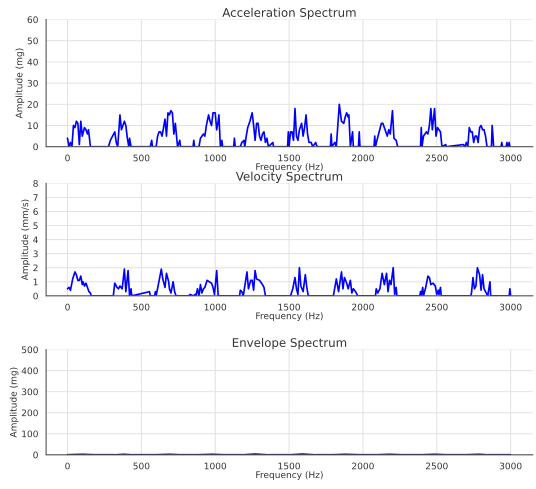  What do you see at coordinates (36, 282) in the screenshot?
I see `y-tick-label: 1` at bounding box center [36, 282].